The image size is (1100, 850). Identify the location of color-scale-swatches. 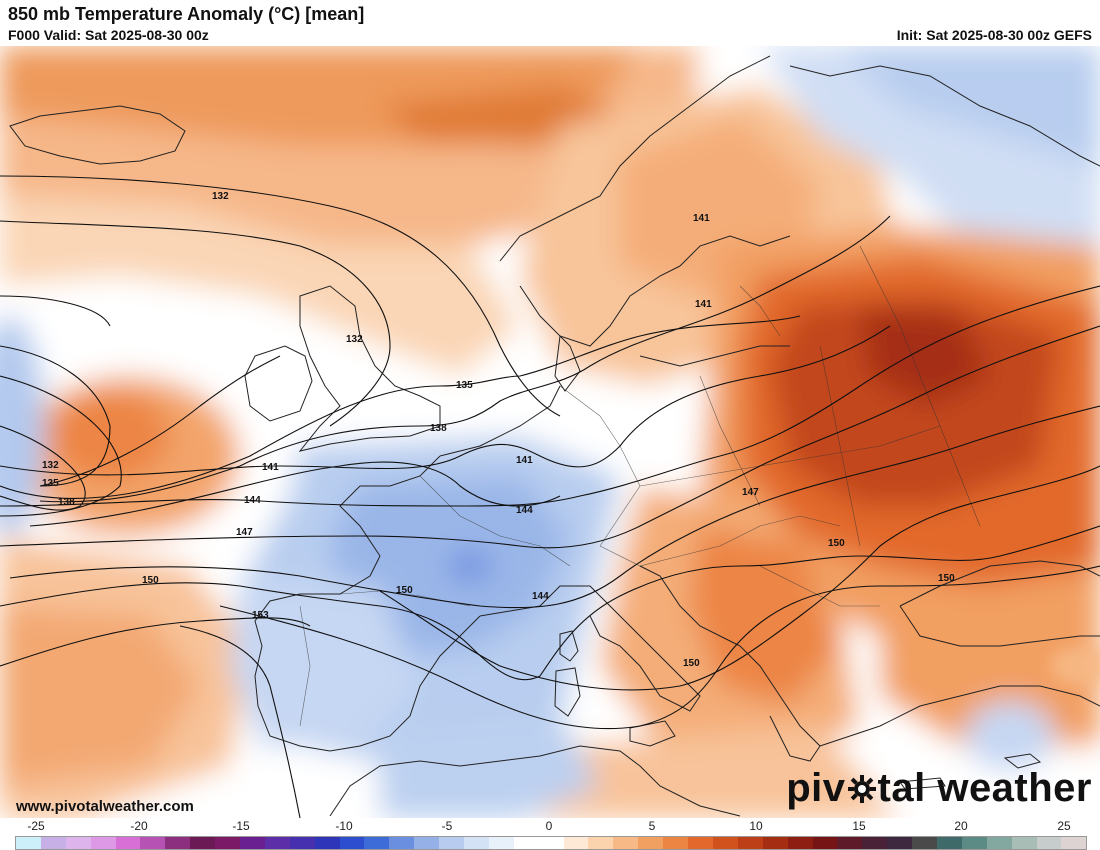
(551, 843).